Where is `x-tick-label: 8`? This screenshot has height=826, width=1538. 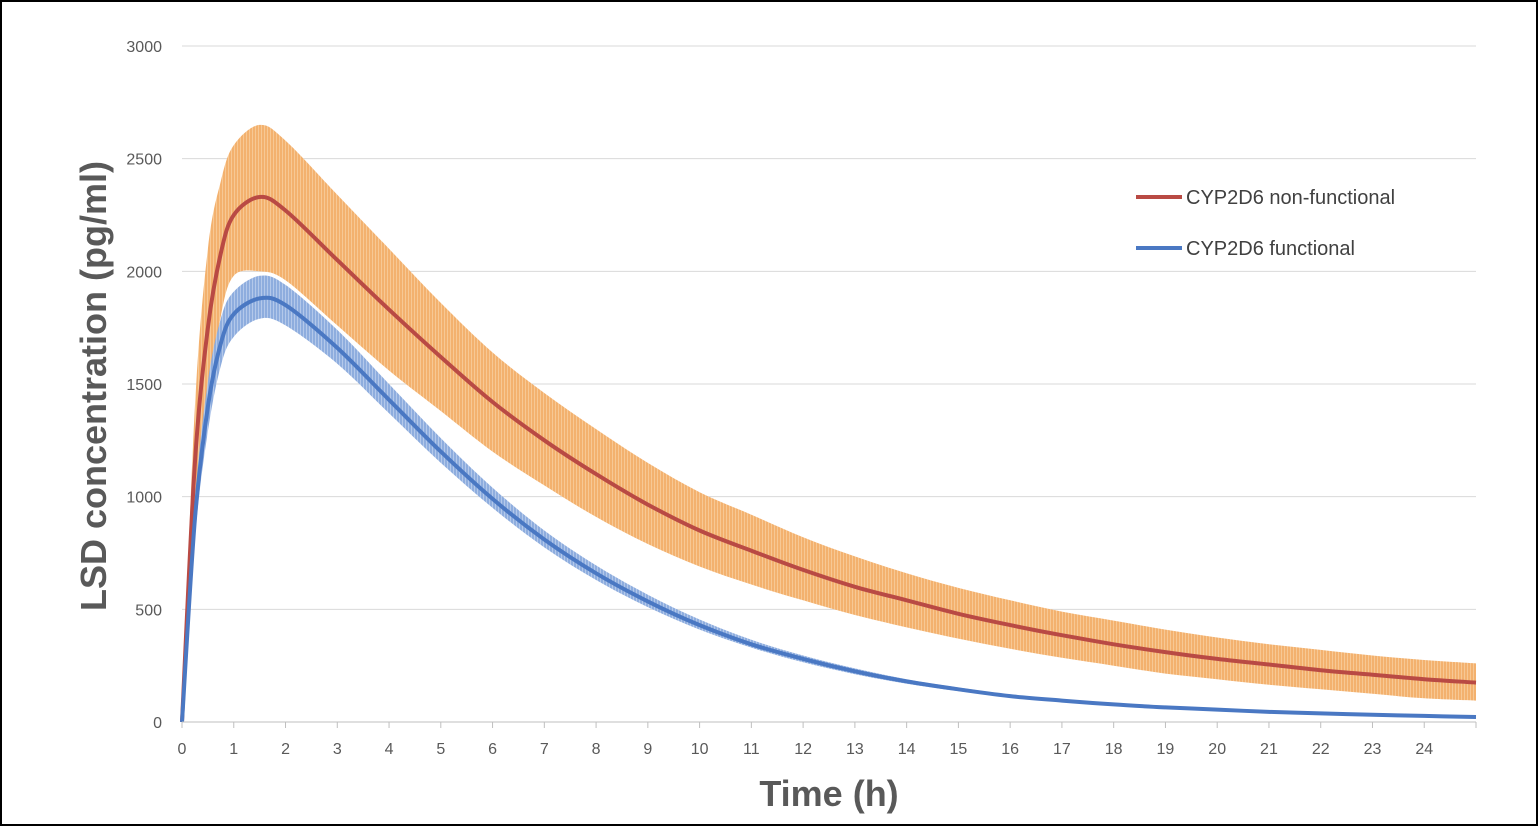 x-tick-label: 8 is located at coordinates (596, 749).